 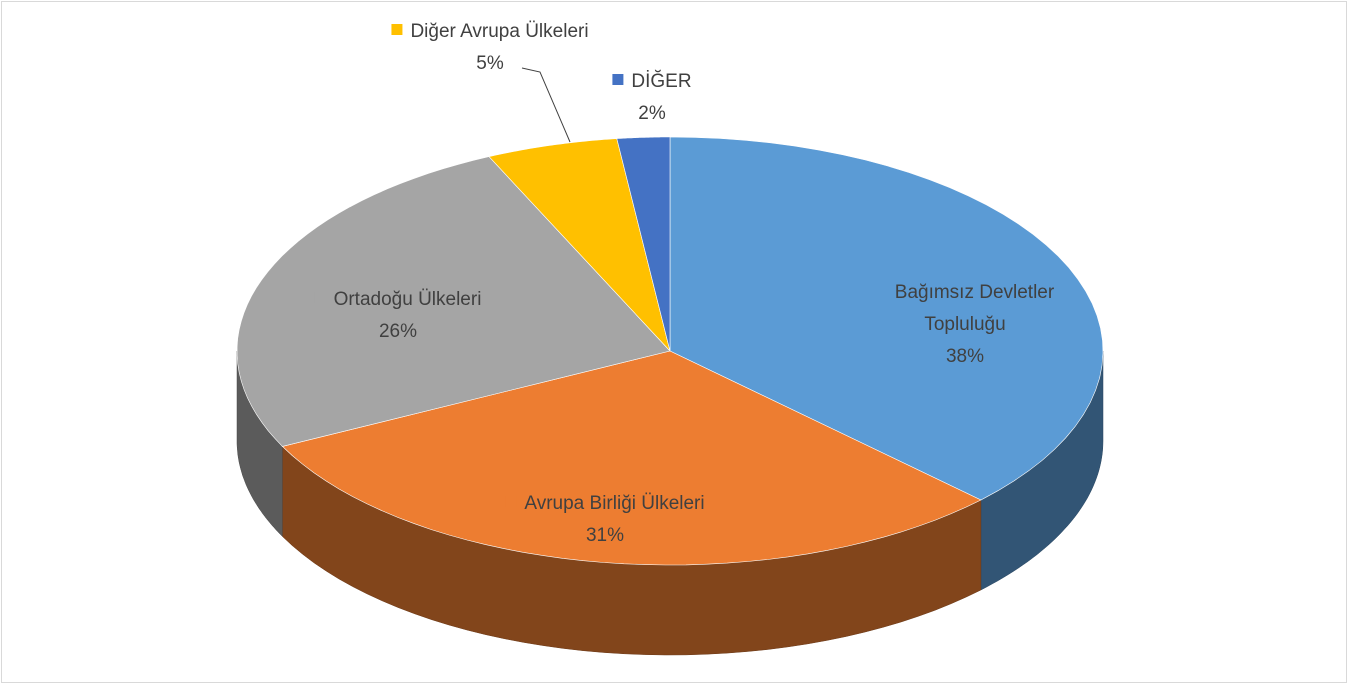 What do you see at coordinates (546, 105) in the screenshot?
I see `leader-line` at bounding box center [546, 105].